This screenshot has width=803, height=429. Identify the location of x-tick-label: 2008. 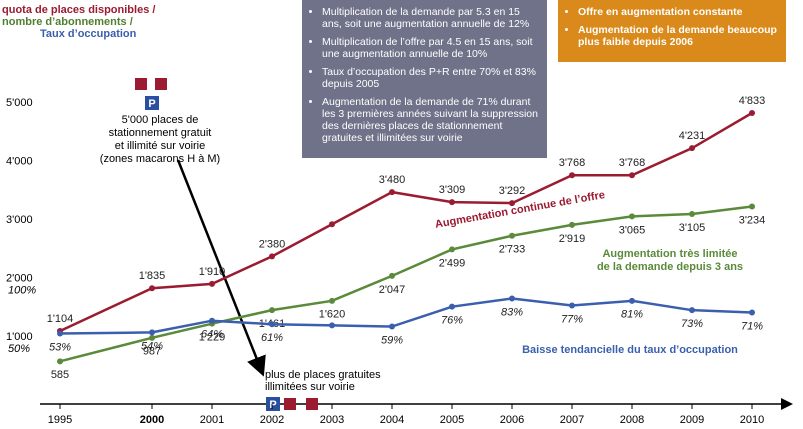
(632, 420).